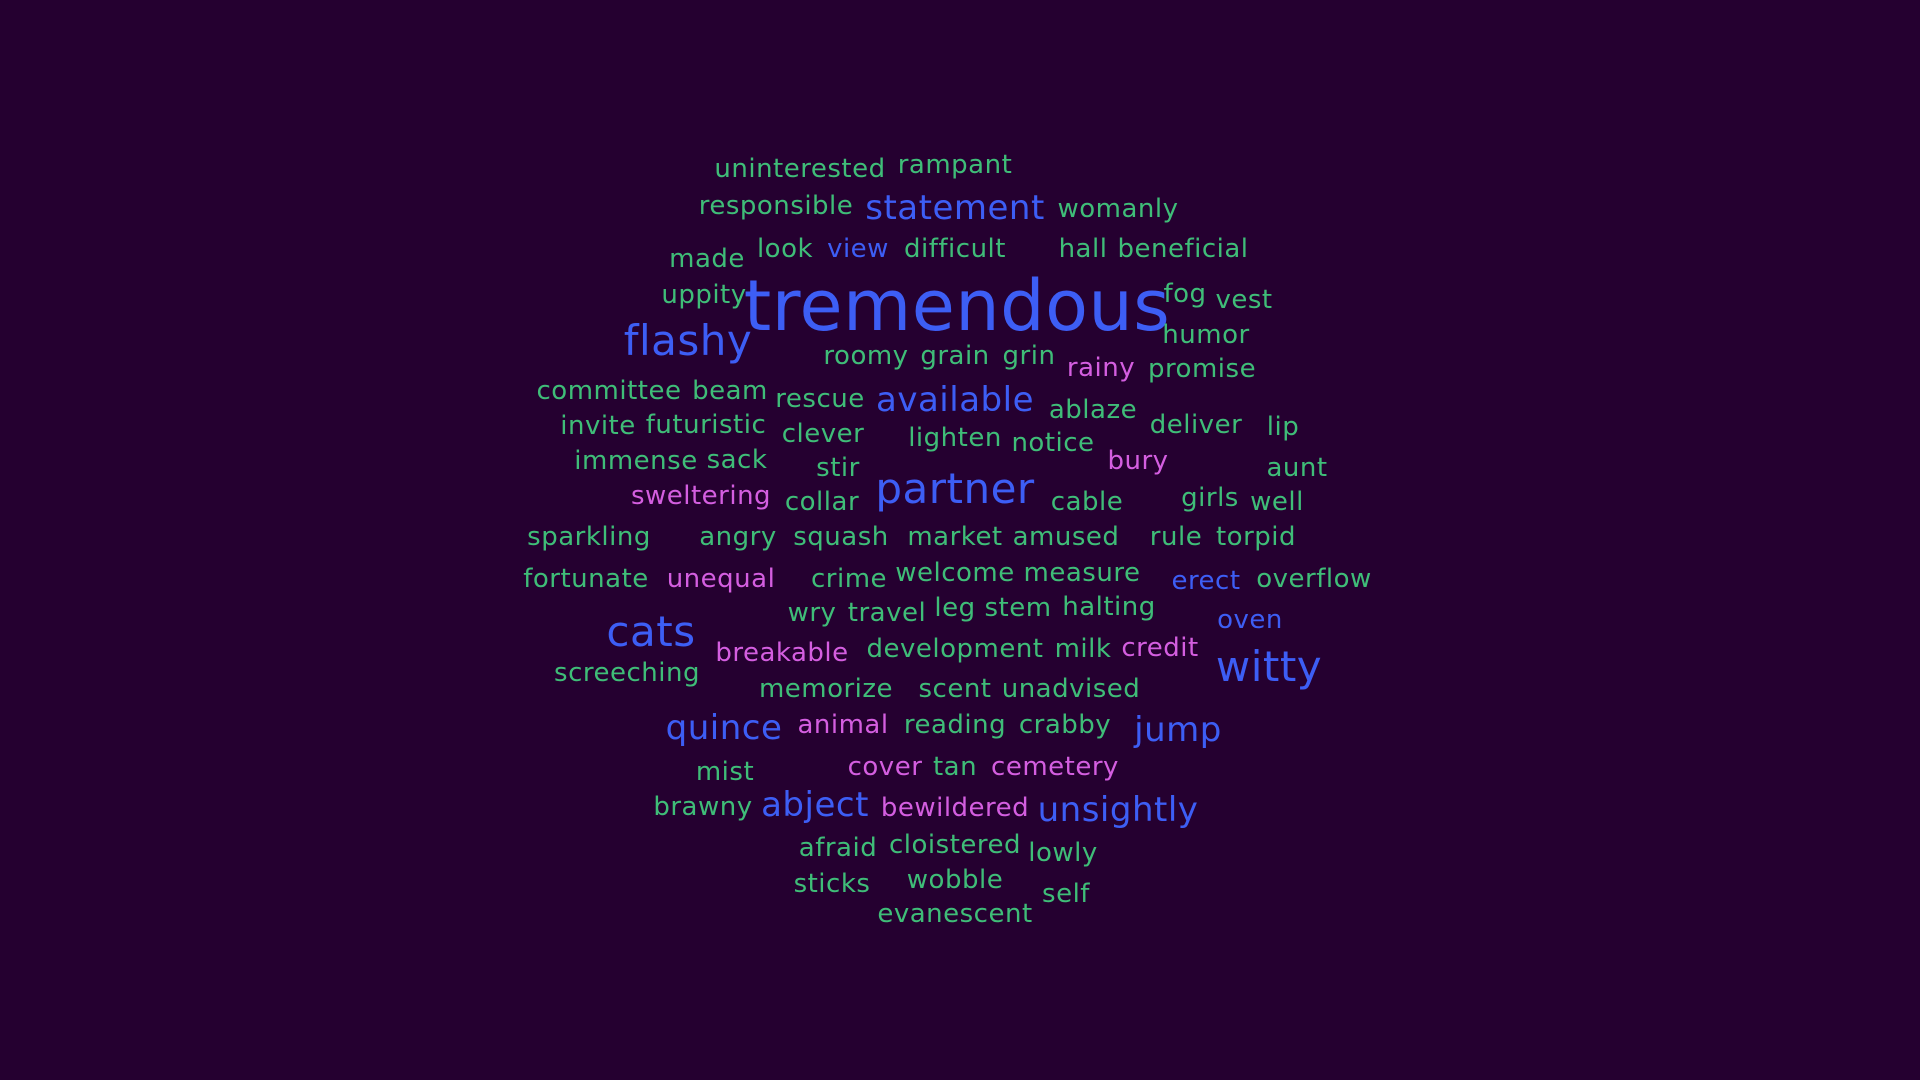  What do you see at coordinates (776, 206) in the screenshot?
I see `cloud-word-responsible: responsible` at bounding box center [776, 206].